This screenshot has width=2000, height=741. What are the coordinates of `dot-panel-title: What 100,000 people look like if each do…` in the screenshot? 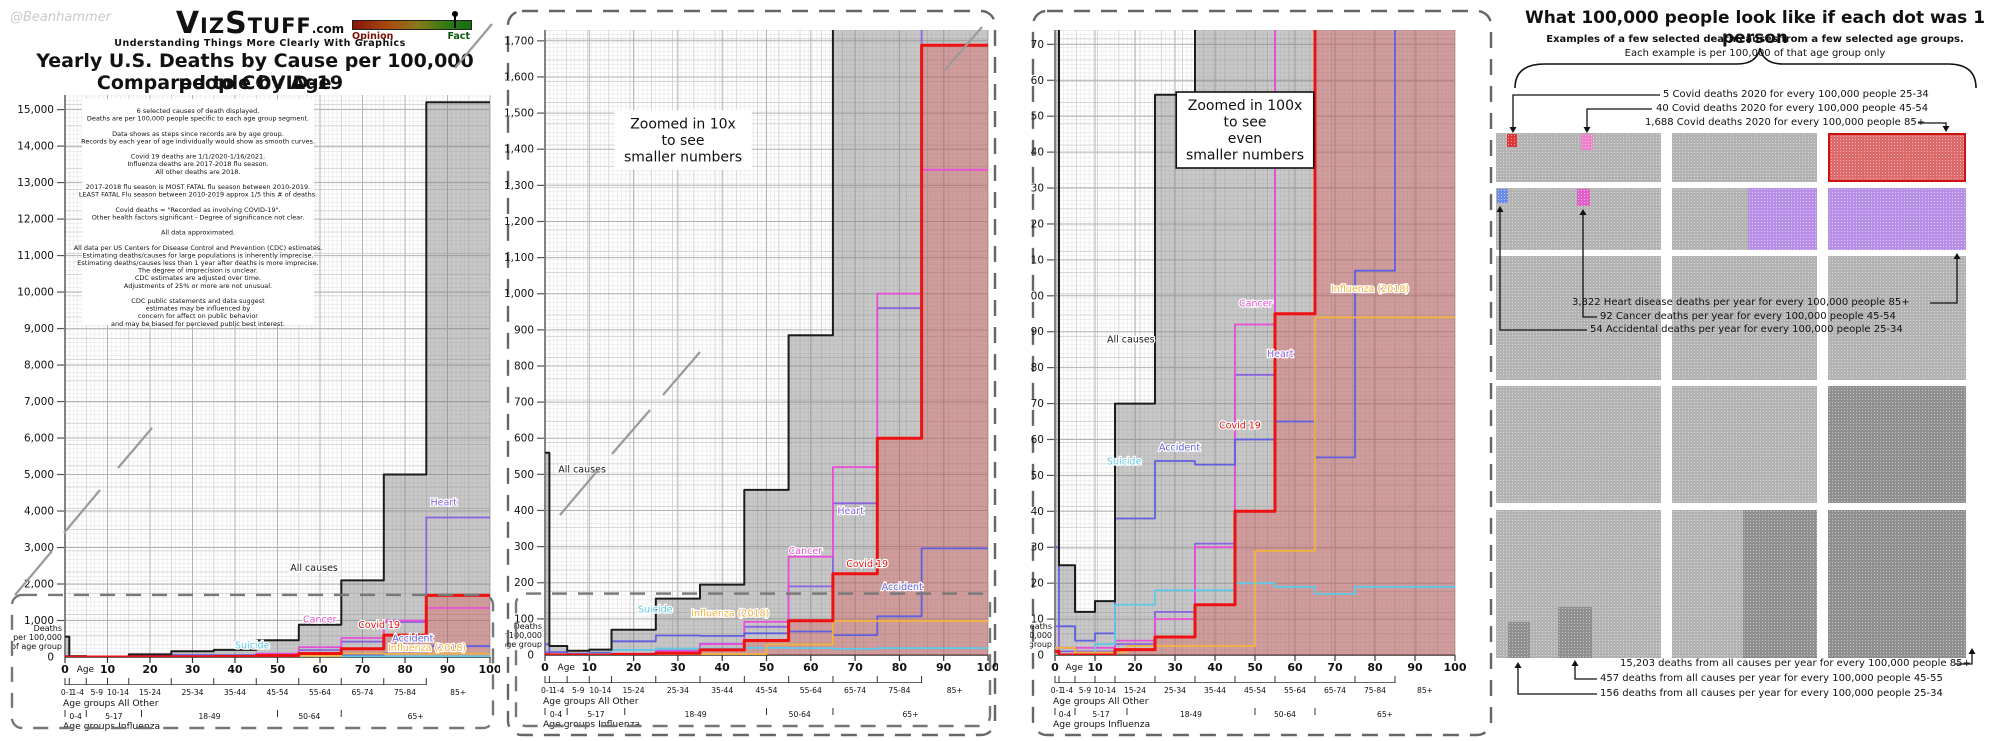 It's located at (1755, 28).